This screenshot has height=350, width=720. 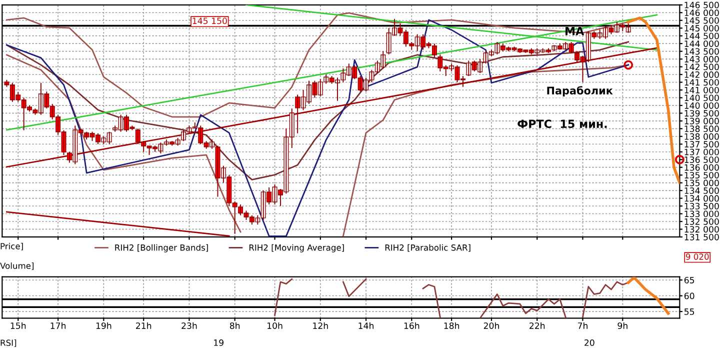 What do you see at coordinates (701, 20) in the screenshot?
I see `y-tick-label: 145 500` at bounding box center [701, 20].